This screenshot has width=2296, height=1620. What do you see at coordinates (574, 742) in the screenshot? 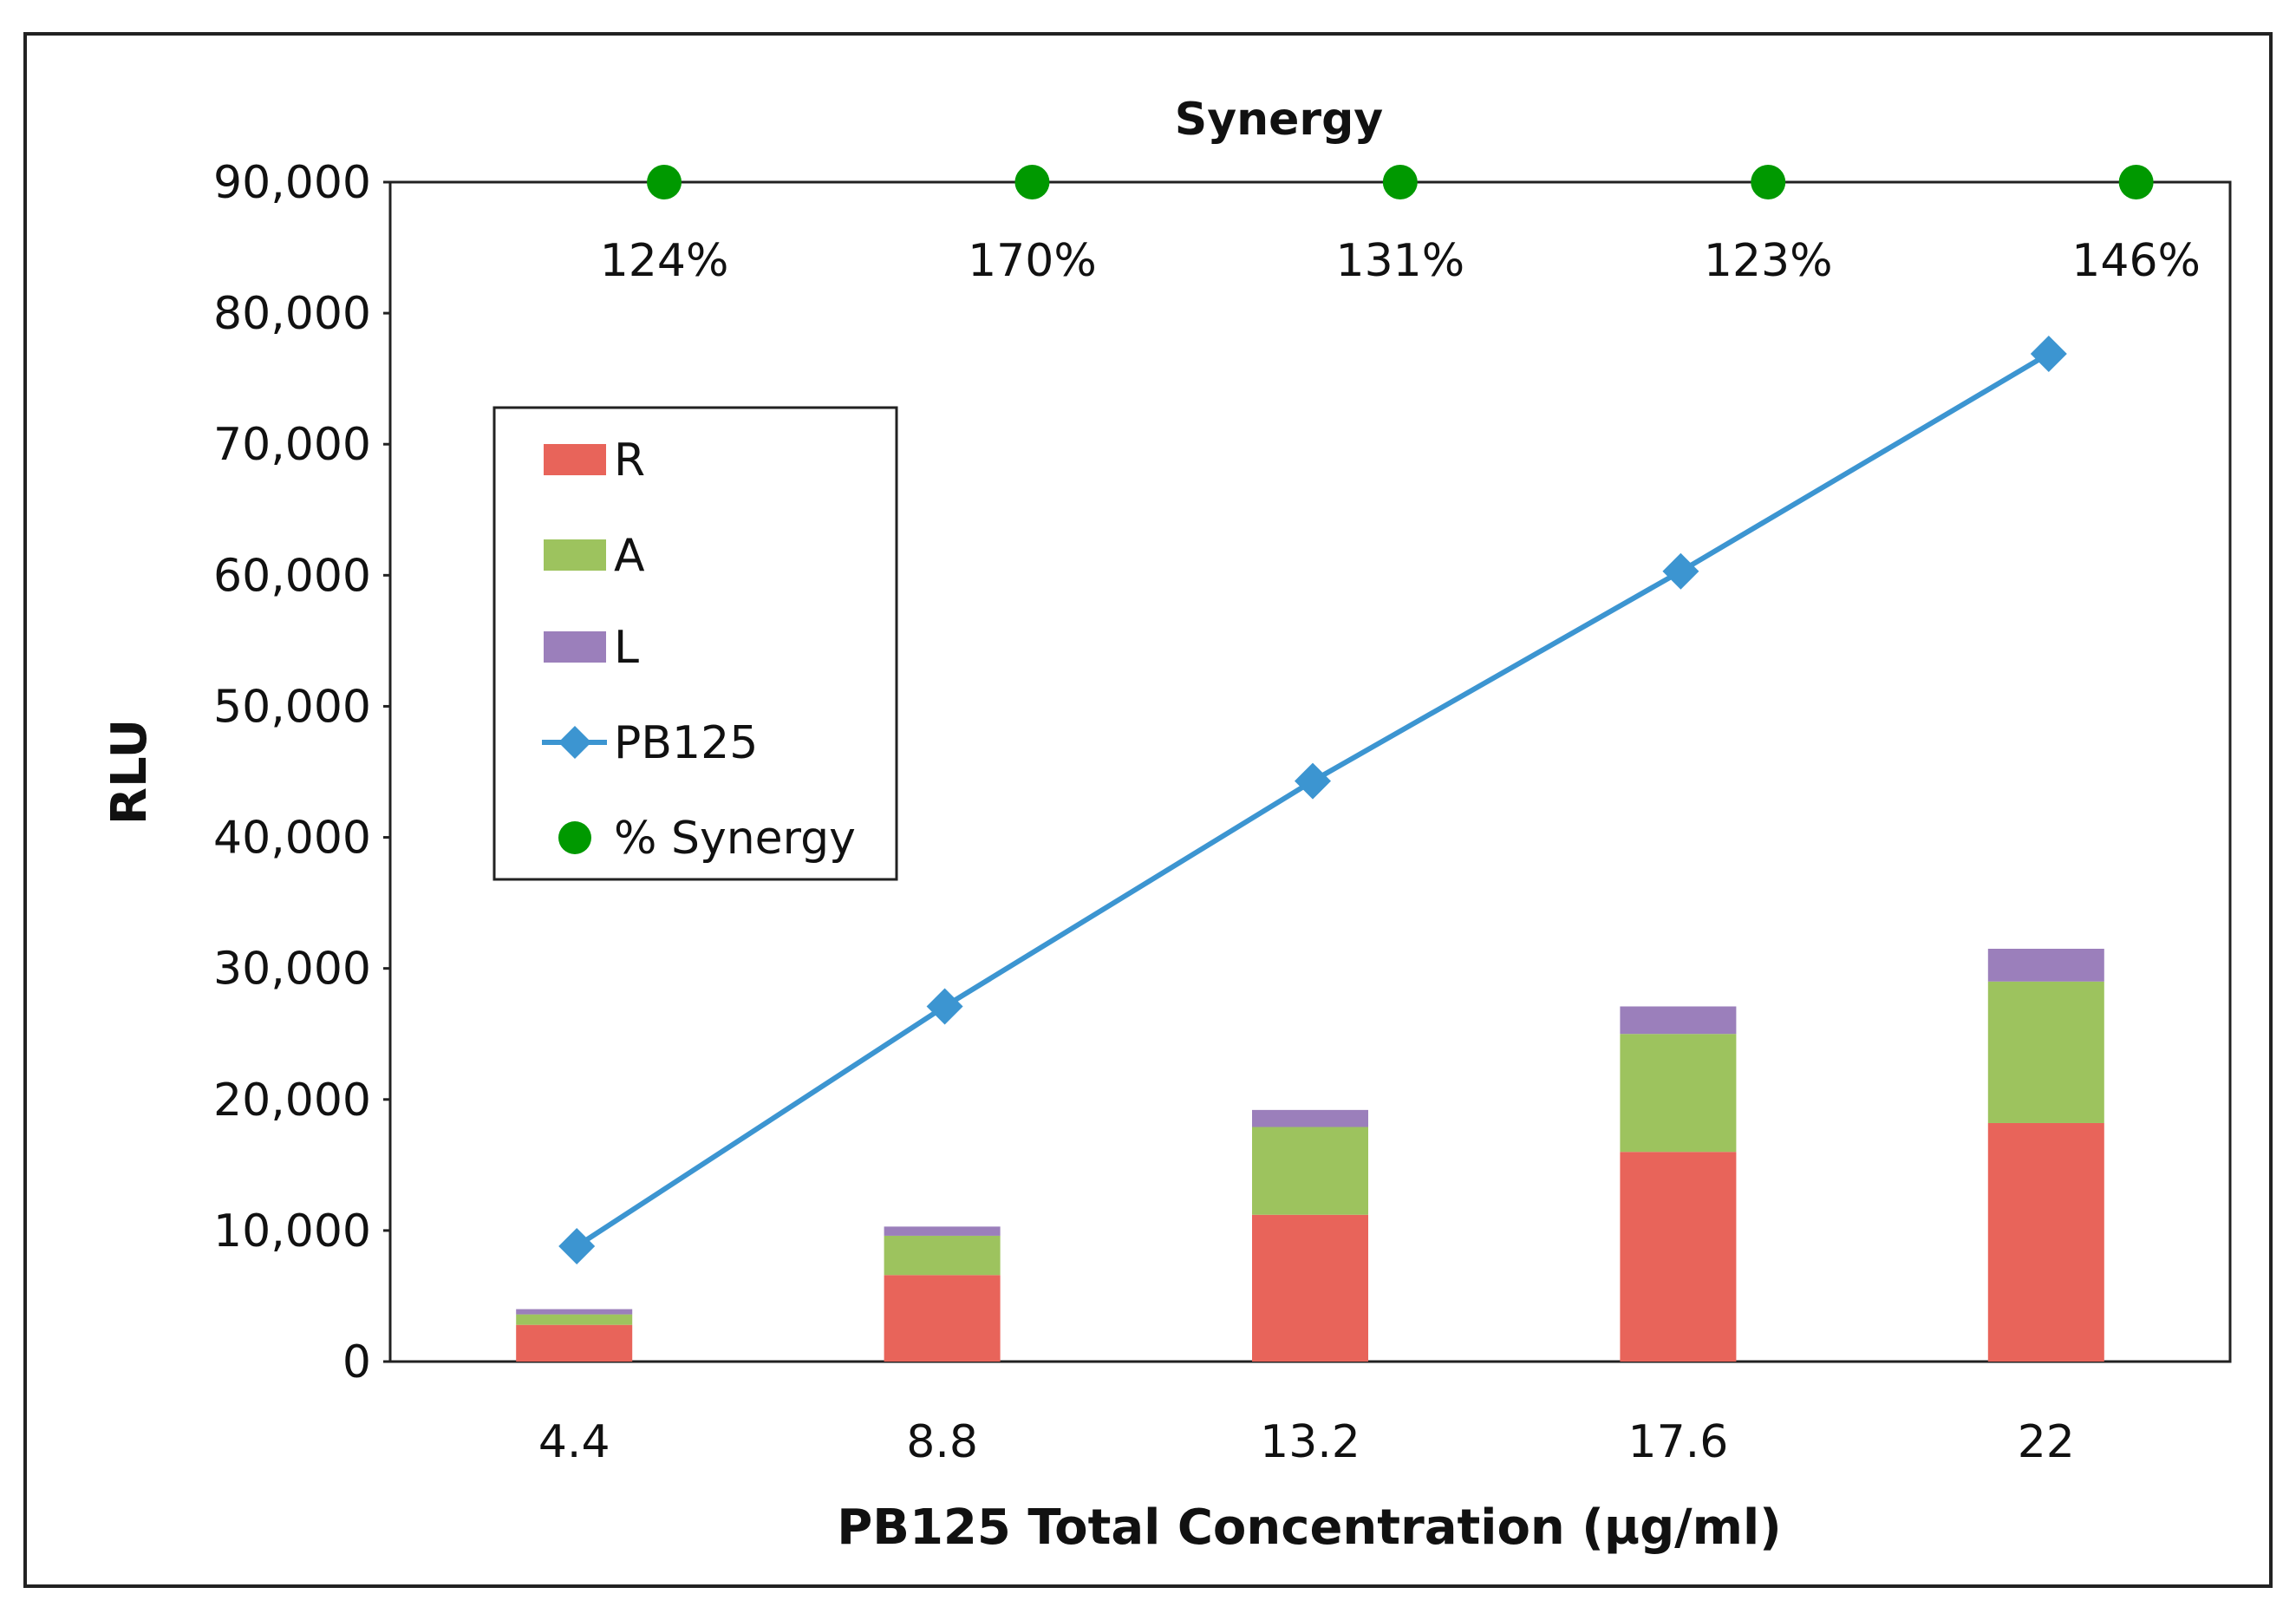
I see `legend-swatch-diamond` at bounding box center [574, 742].